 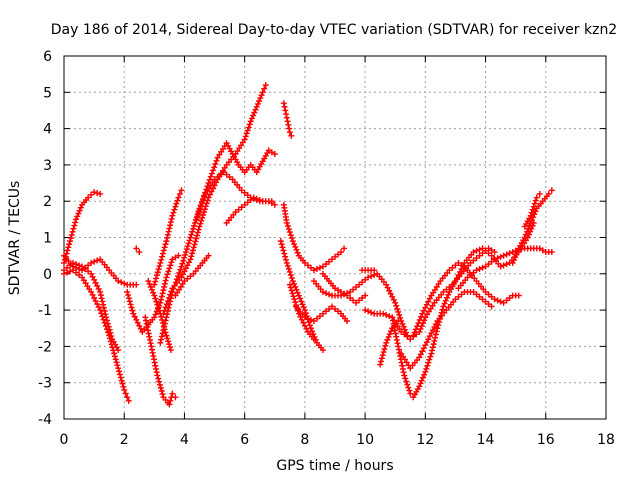 What do you see at coordinates (96, 335) in the screenshot?
I see `series-track-b` at bounding box center [96, 335].